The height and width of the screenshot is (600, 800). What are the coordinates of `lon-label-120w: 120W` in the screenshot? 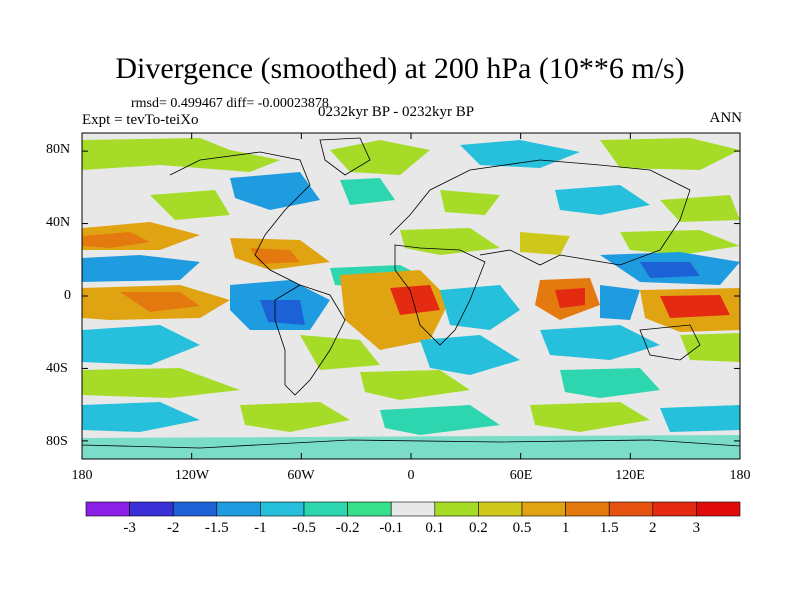 It's located at (192, 475).